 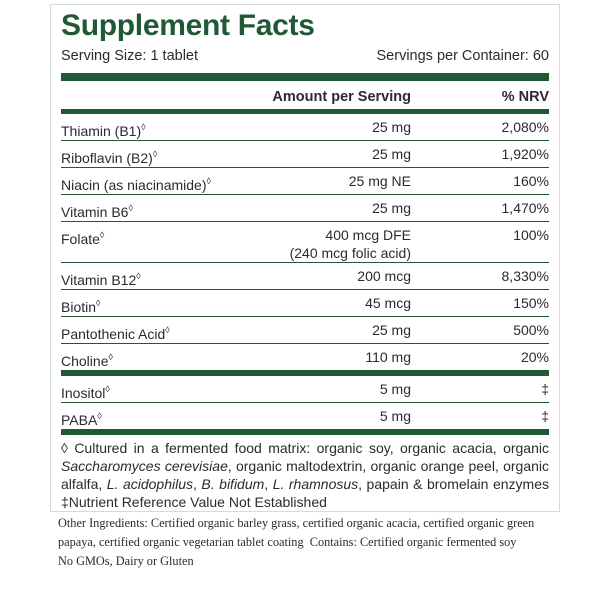 I want to click on footnote-text: ,, so click(x=268, y=484).